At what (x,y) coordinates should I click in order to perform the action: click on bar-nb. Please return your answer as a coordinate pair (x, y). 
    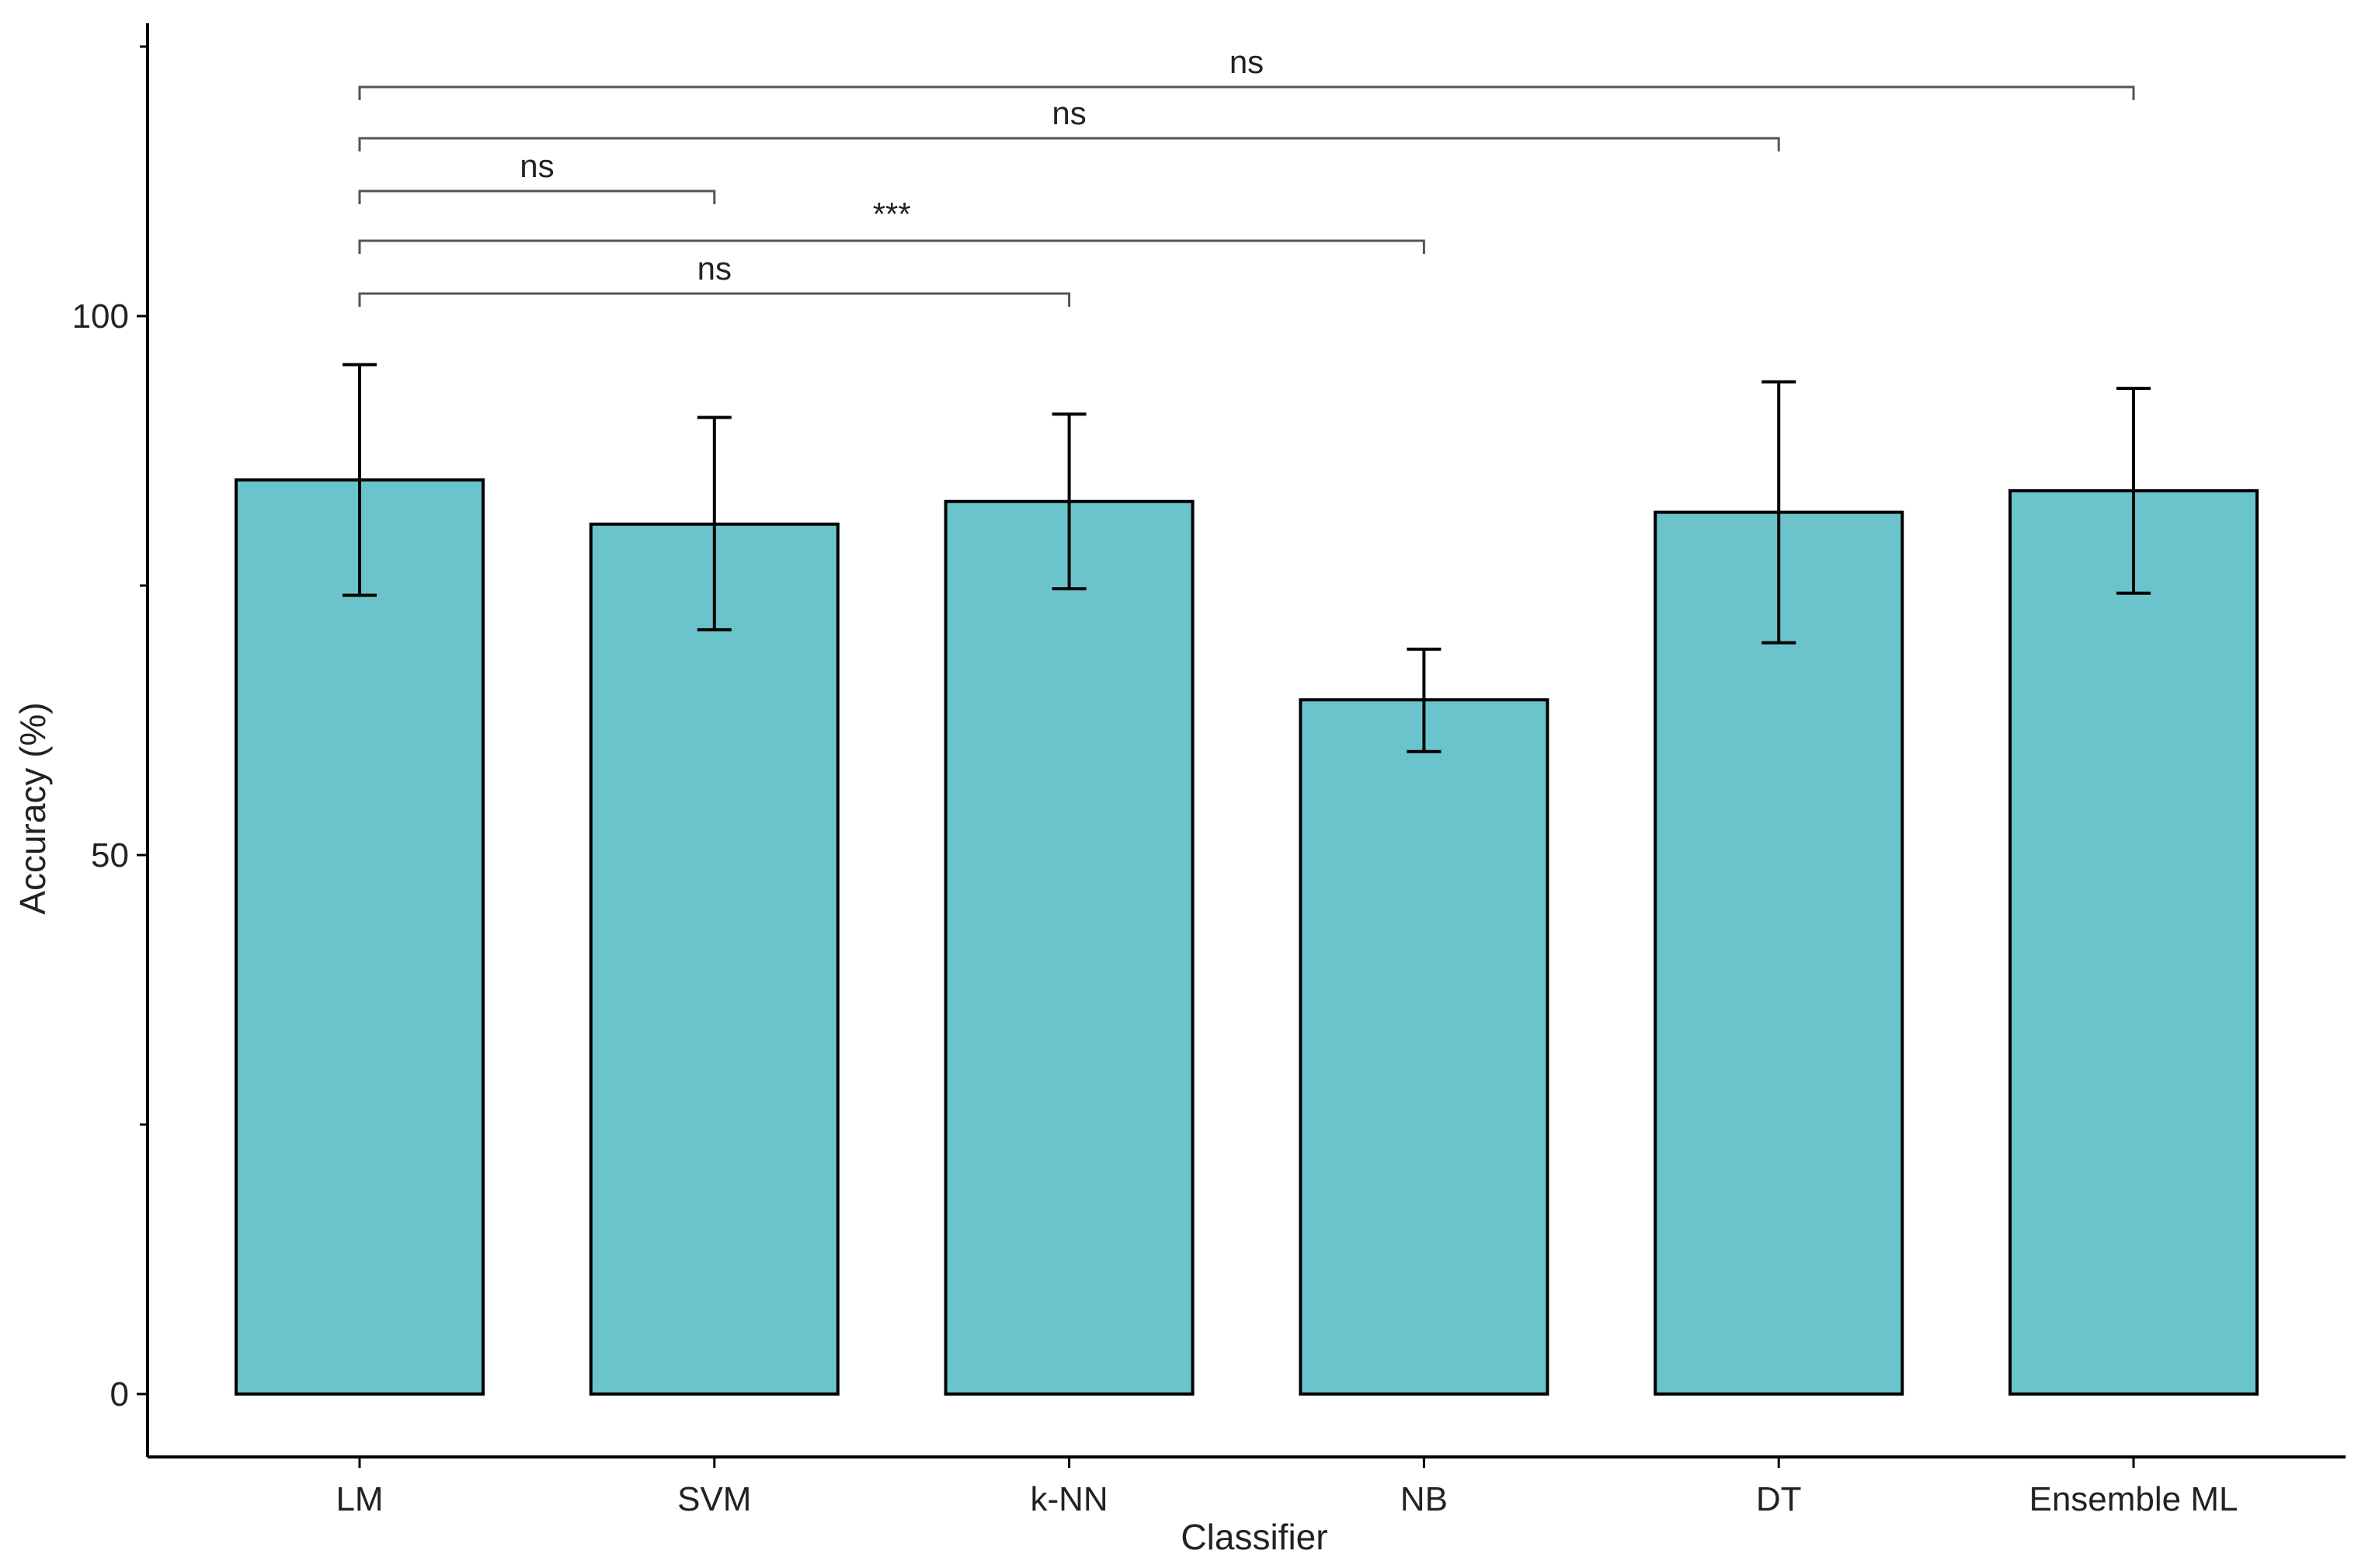
    Looking at the image, I should click on (1424, 1047).